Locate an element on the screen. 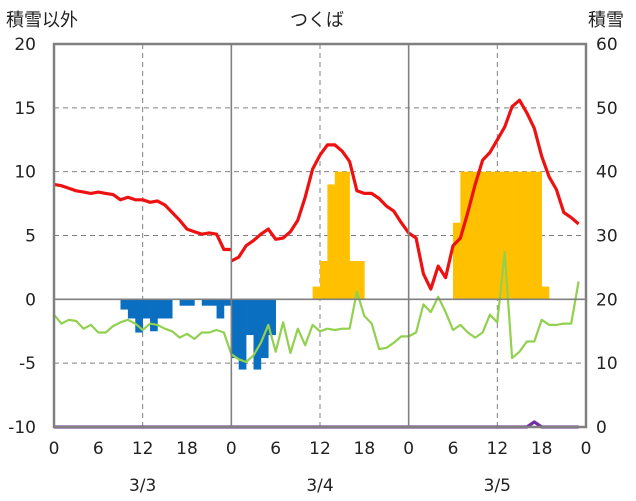 This screenshot has width=636, height=501. left-y-tick-label: 20 is located at coordinates (25, 45).